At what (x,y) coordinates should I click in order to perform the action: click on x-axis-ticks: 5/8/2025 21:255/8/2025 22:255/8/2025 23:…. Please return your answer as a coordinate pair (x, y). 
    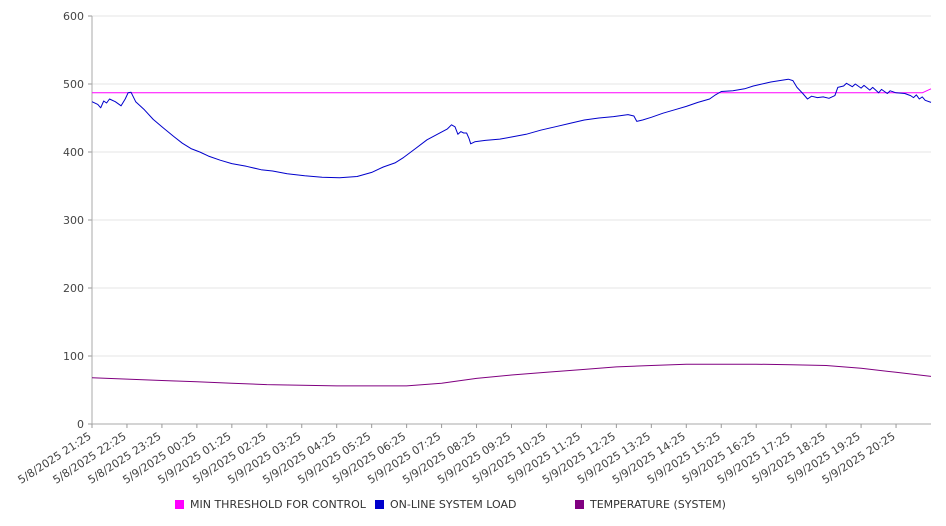
    Looking at the image, I should click on (457, 458).